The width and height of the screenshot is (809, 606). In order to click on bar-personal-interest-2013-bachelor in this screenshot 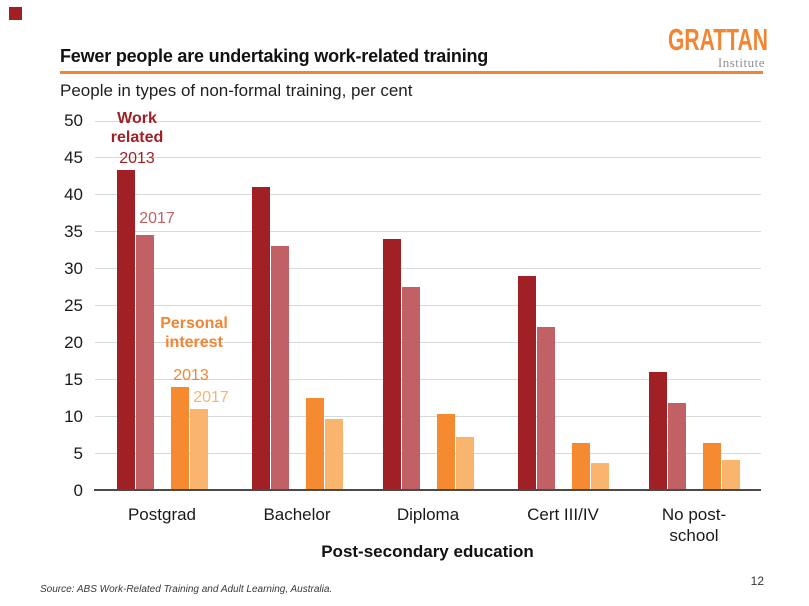, I will do `click(315, 443)`.